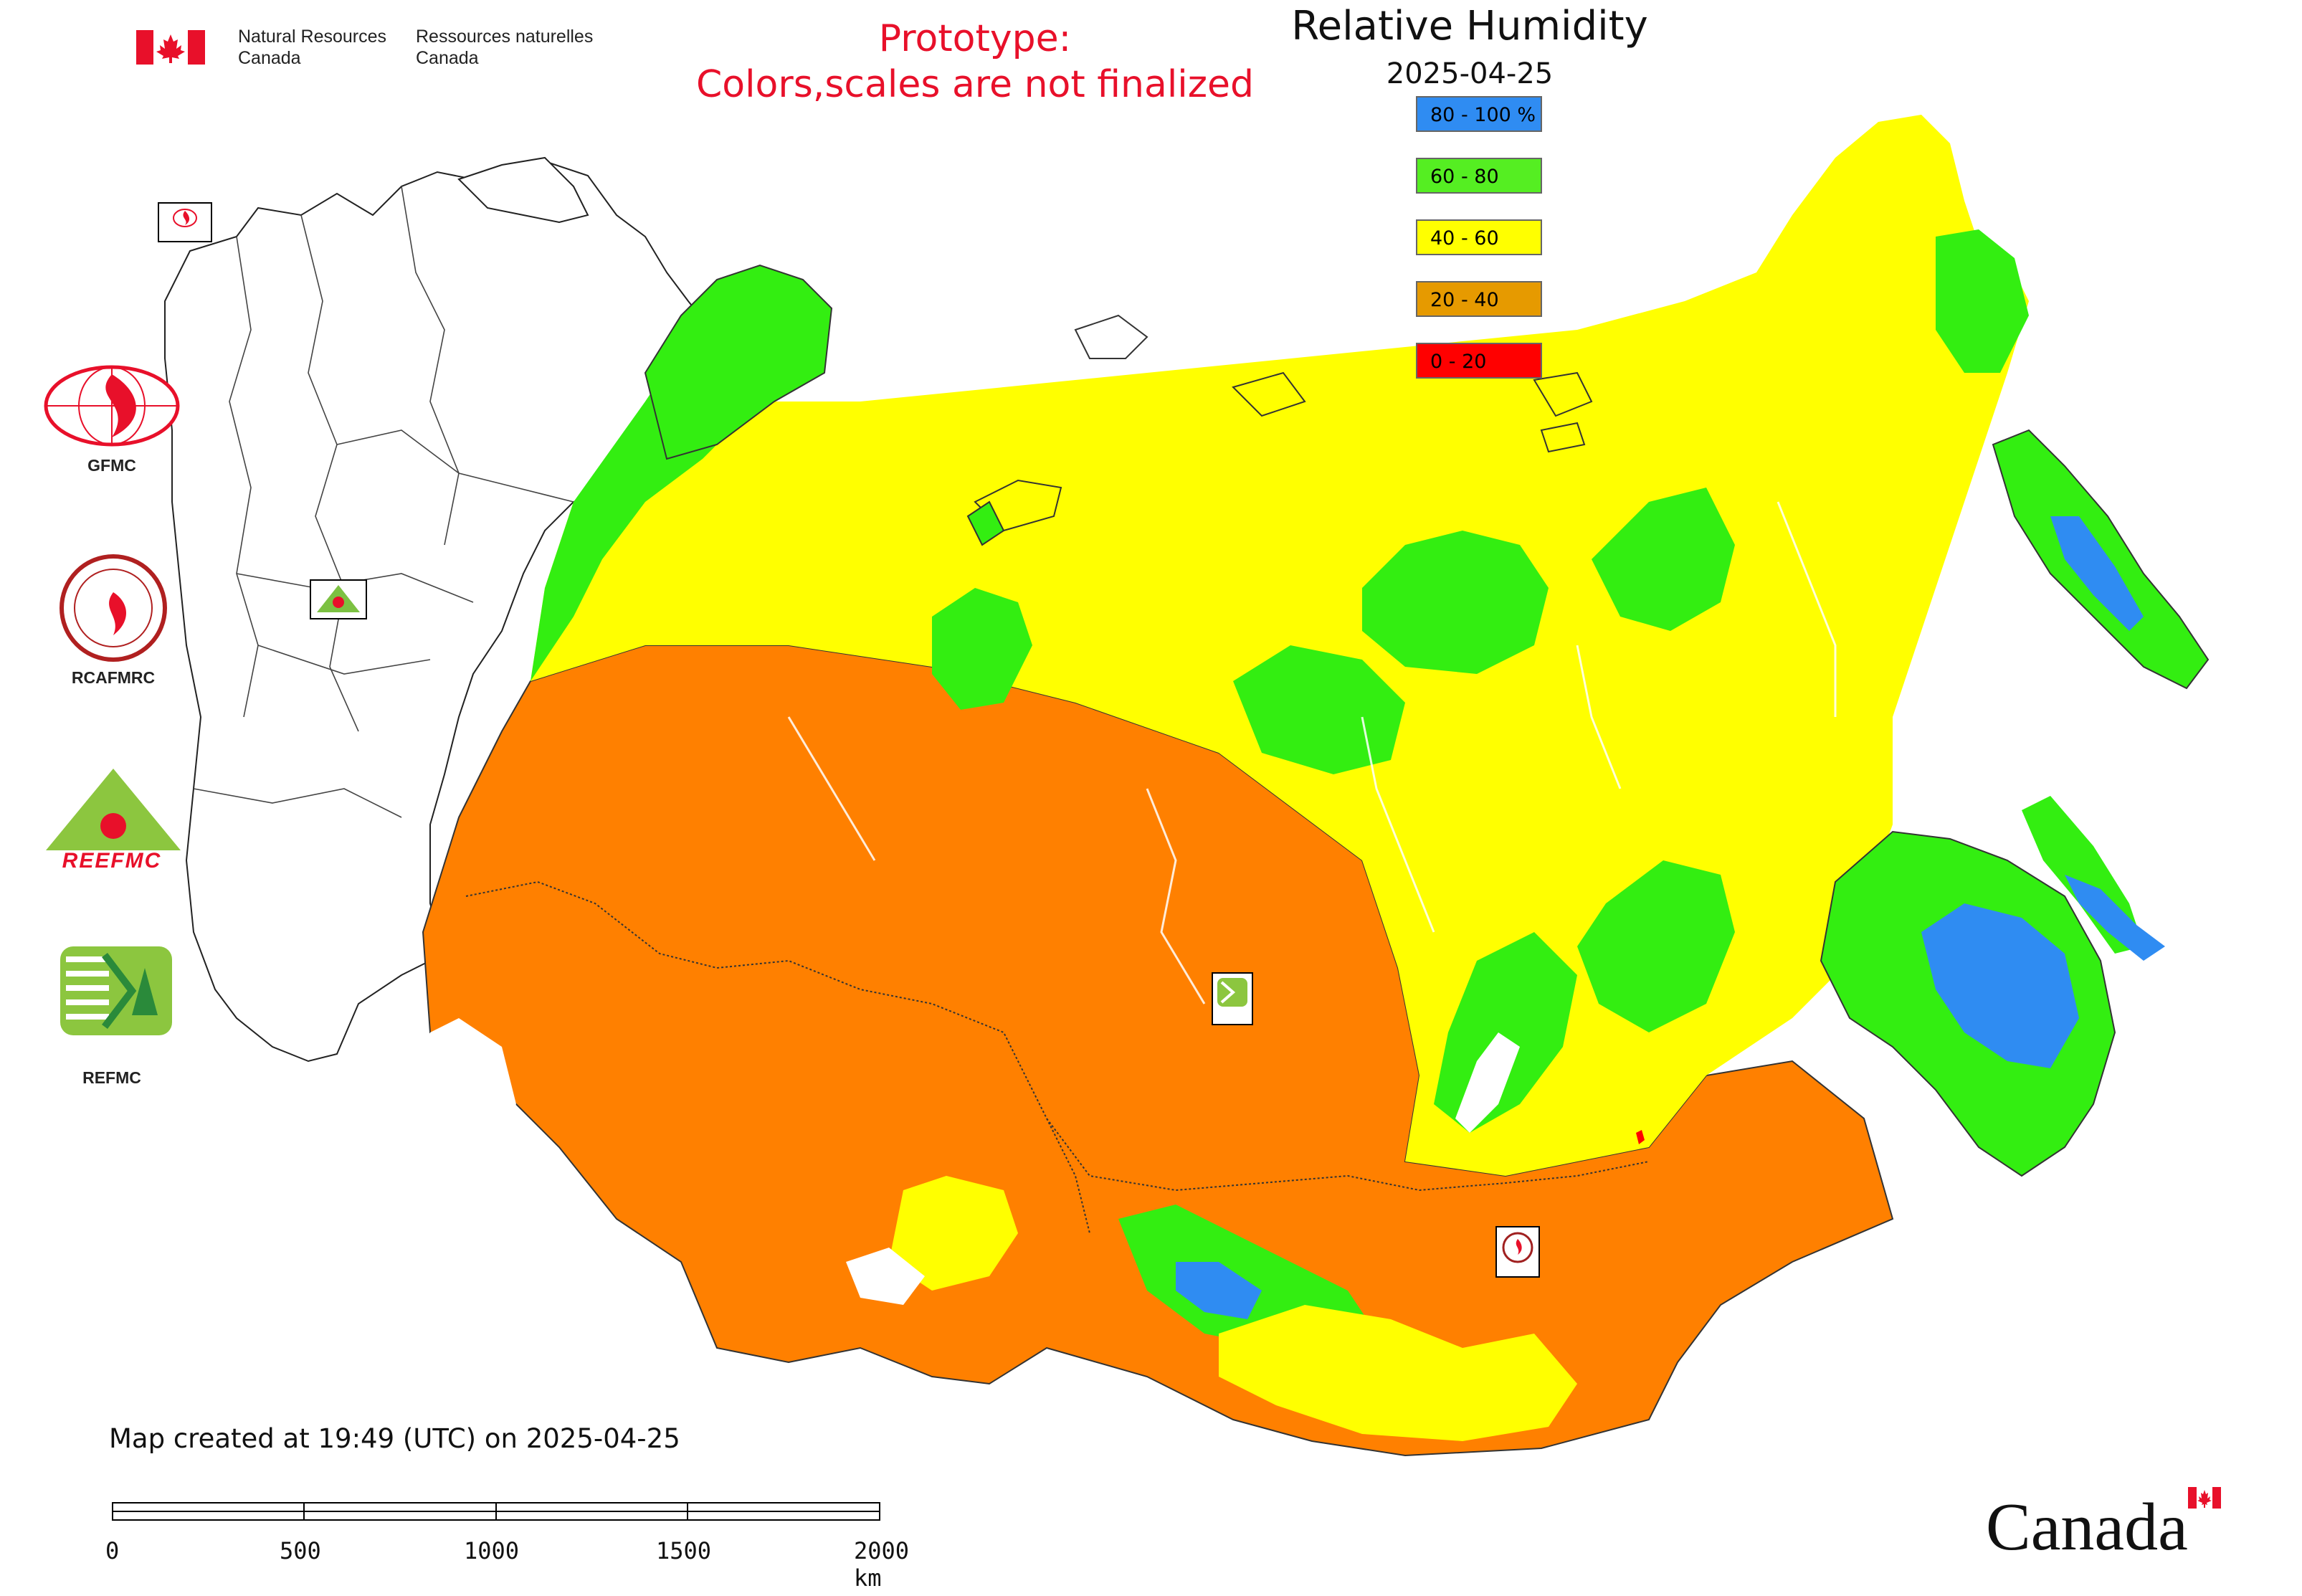 This screenshot has width=2302, height=1596. Describe the element at coordinates (1656, 946) in the screenshot. I see `humid-zone-magadan` at that location.